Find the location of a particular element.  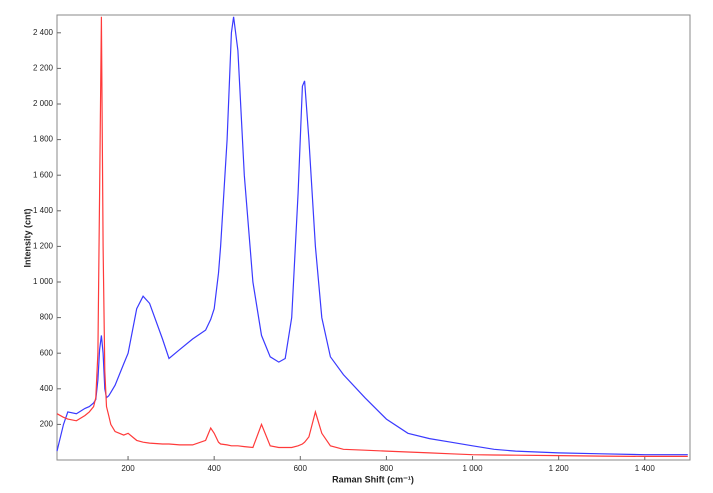

x-tick-label: 800 is located at coordinates (387, 468).